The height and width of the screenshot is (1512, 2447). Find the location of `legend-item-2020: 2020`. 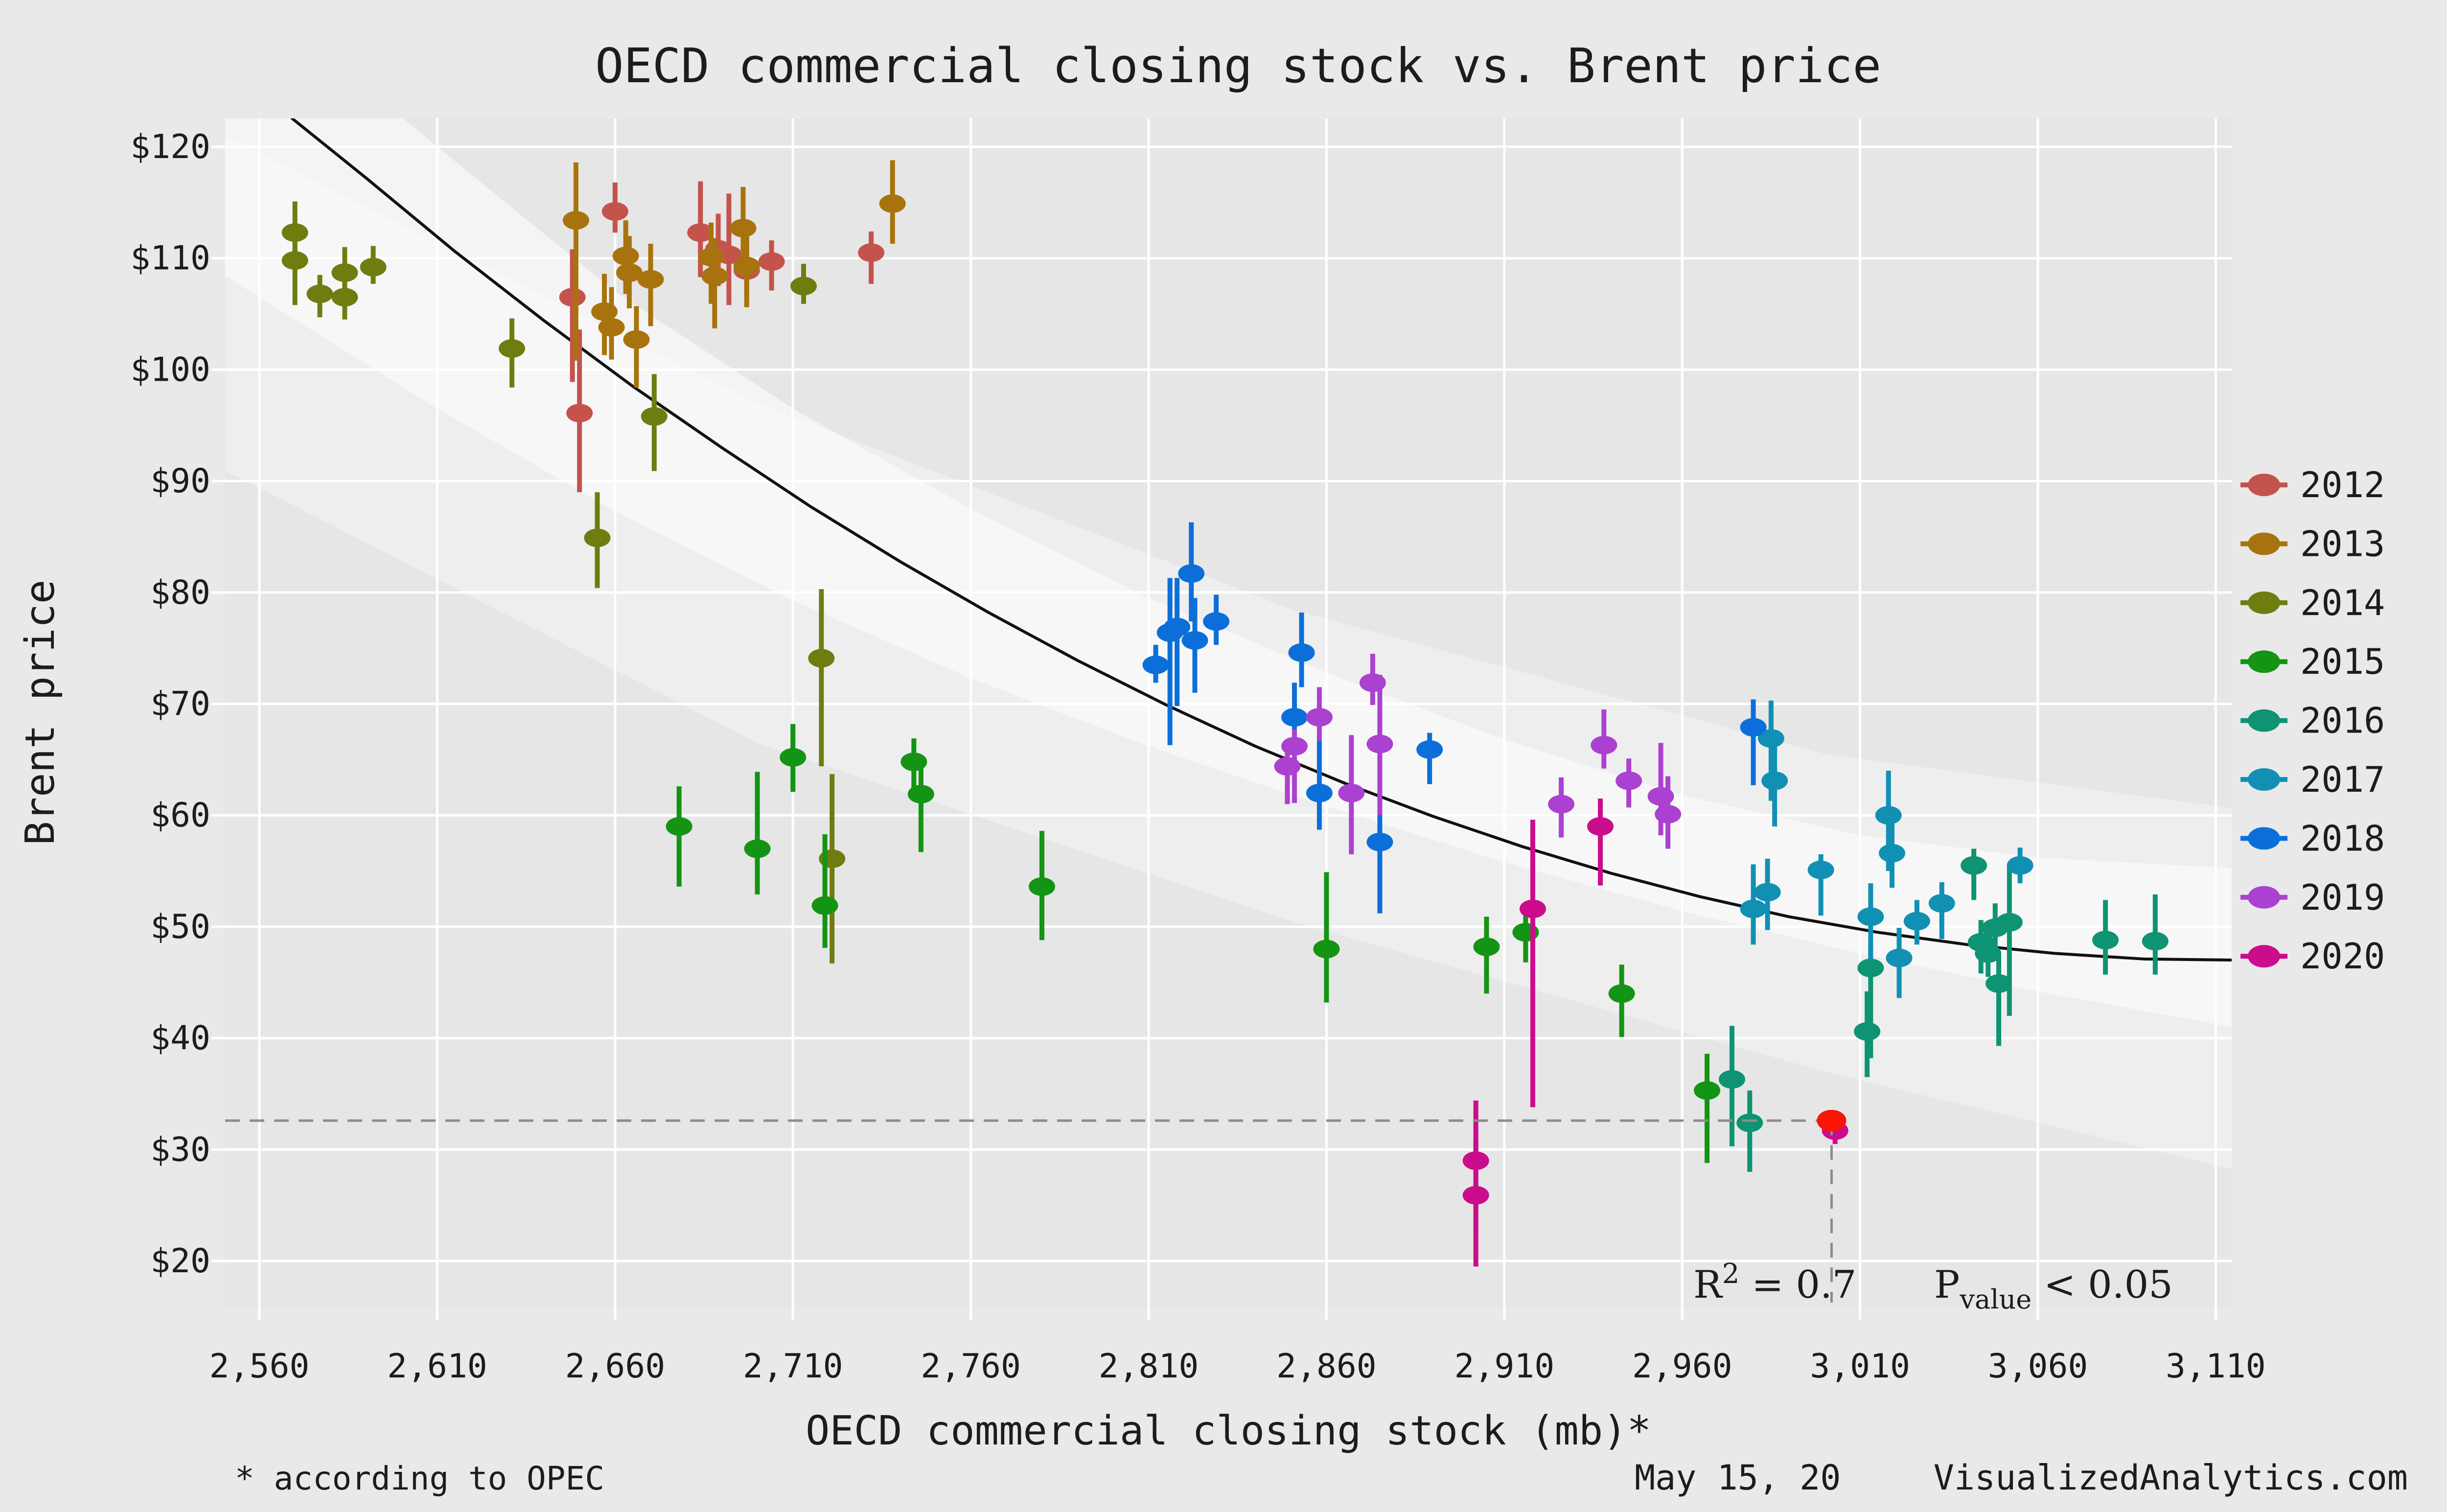

legend-item-2020: 2020 is located at coordinates (2312, 956).